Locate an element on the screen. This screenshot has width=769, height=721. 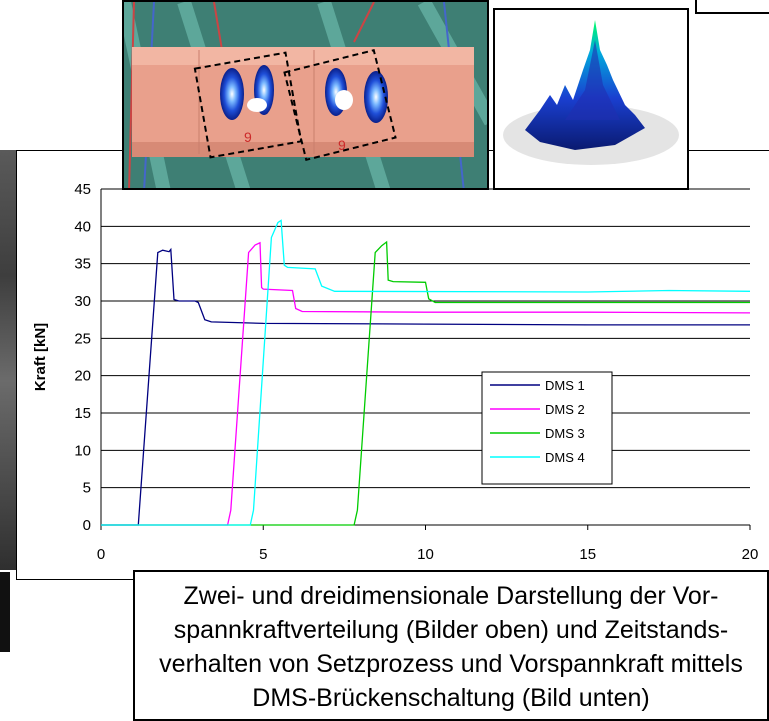
x-tick-label: 5 is located at coordinates (263, 554).